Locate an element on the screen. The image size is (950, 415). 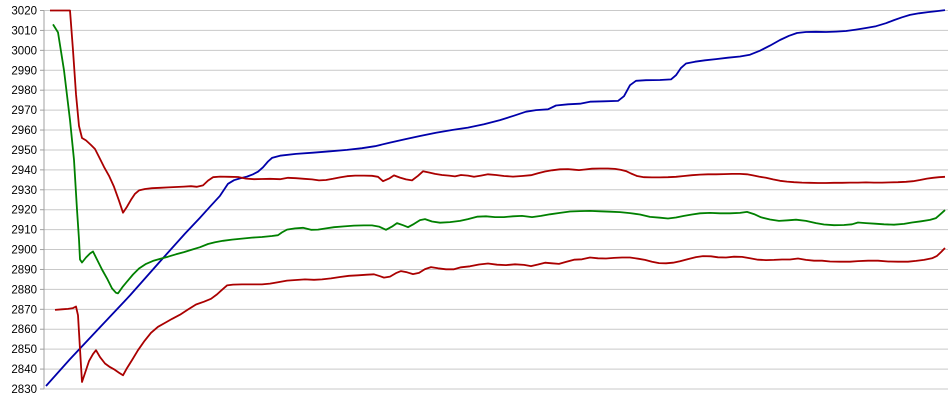
y-axis-ticks is located at coordinates (42, 200).